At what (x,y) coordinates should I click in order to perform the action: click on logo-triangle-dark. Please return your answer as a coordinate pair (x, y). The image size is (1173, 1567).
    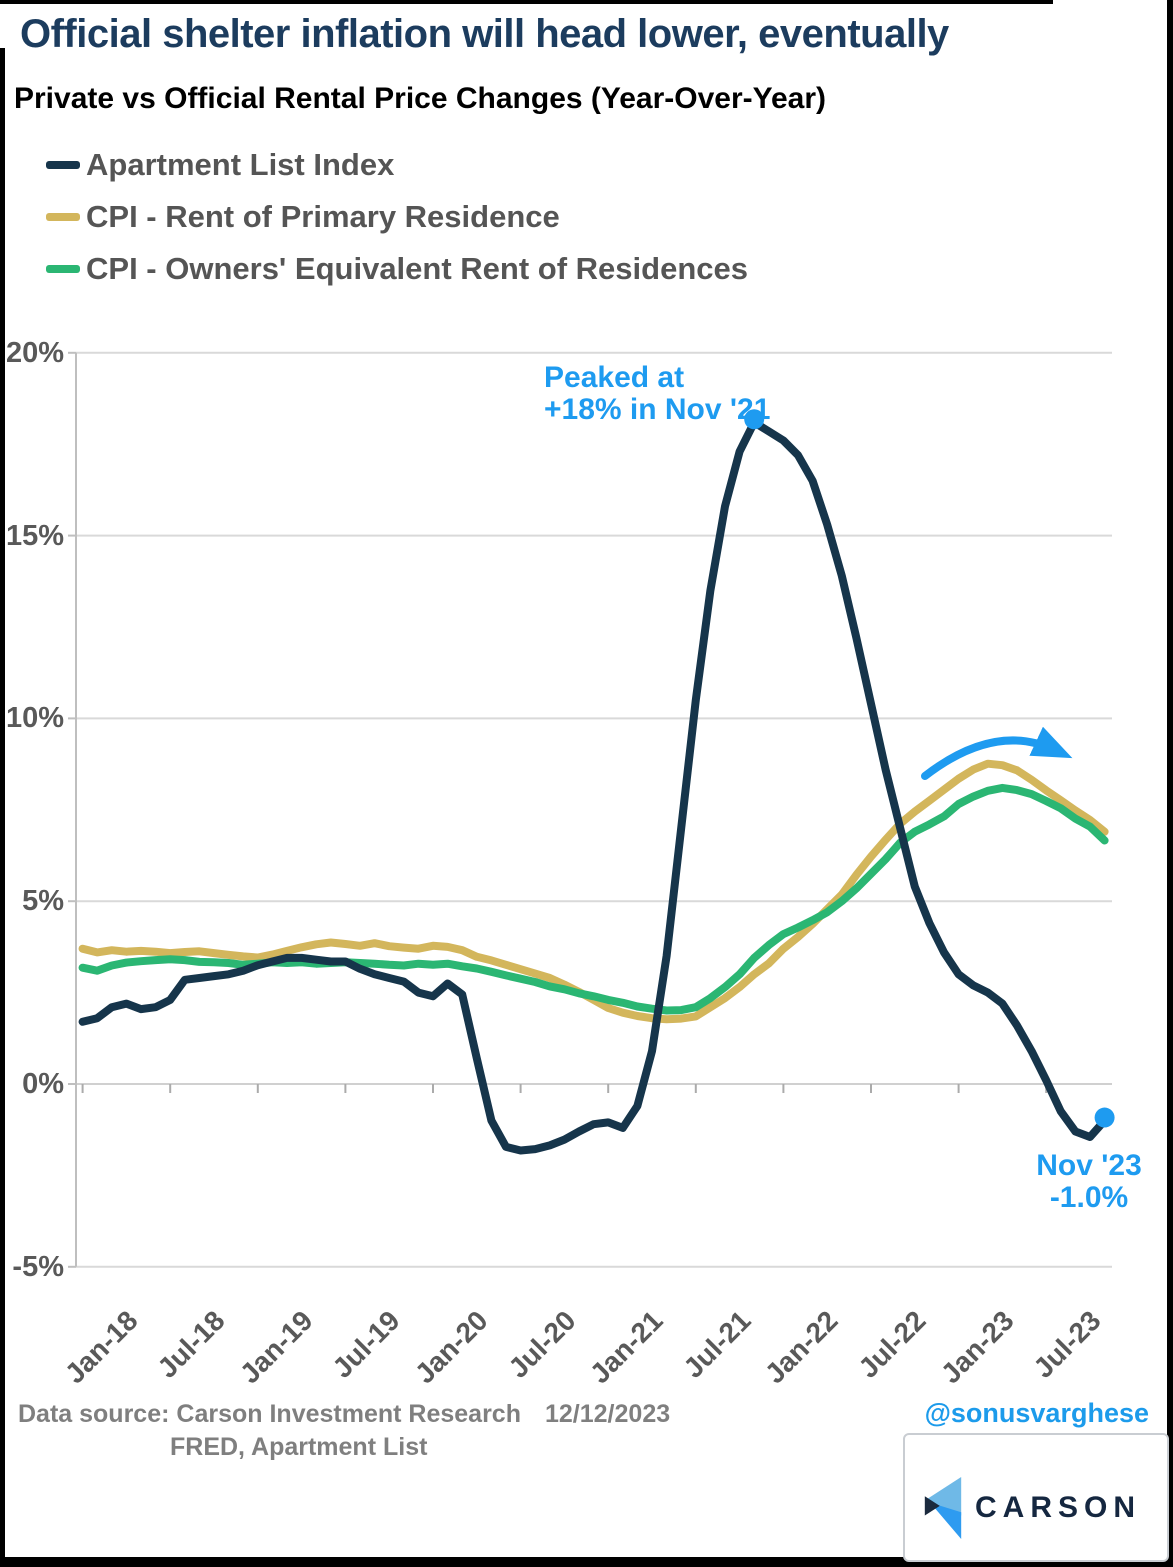
    Looking at the image, I should click on (932, 1506).